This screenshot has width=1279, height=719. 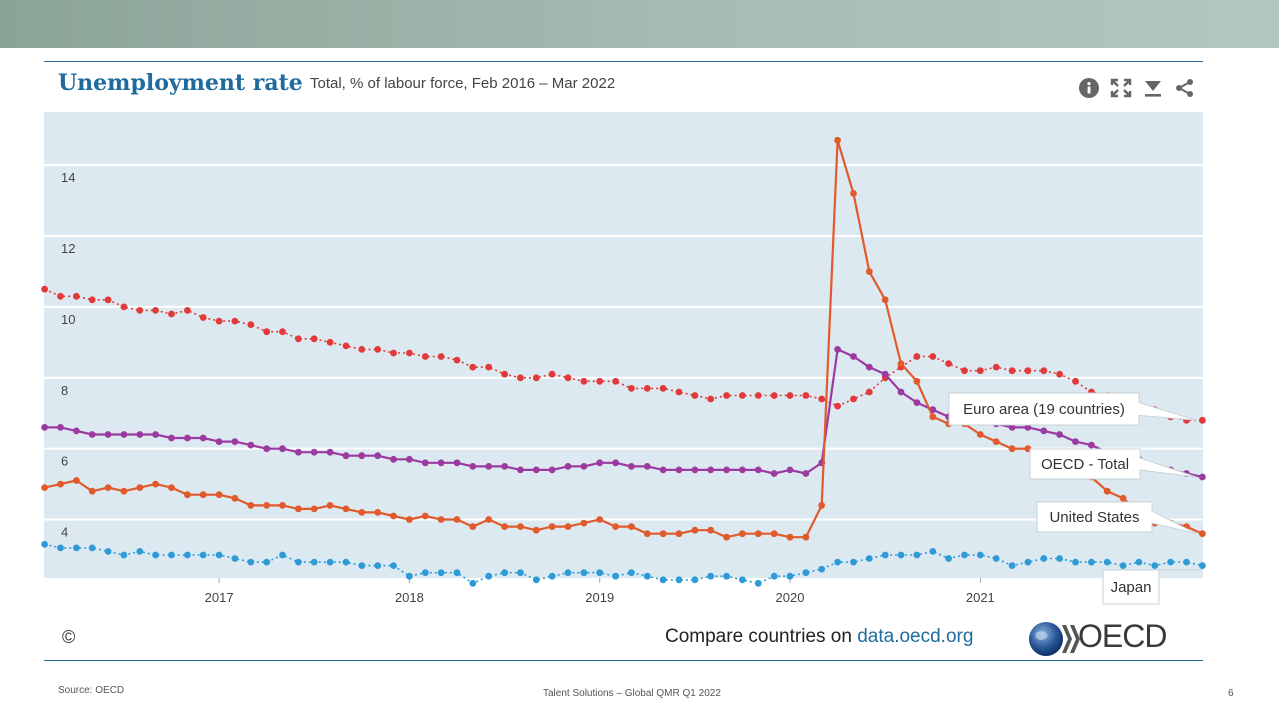 What do you see at coordinates (761, 636) in the screenshot?
I see `compare-prefix: Compare countries on` at bounding box center [761, 636].